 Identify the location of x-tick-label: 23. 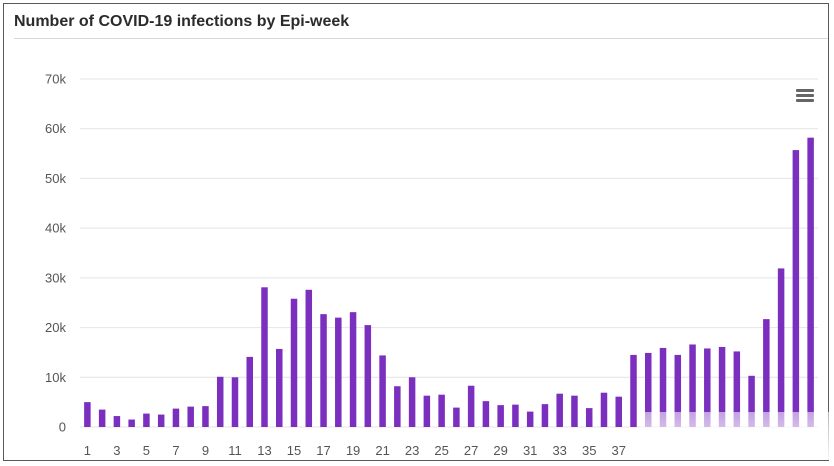
(412, 450).